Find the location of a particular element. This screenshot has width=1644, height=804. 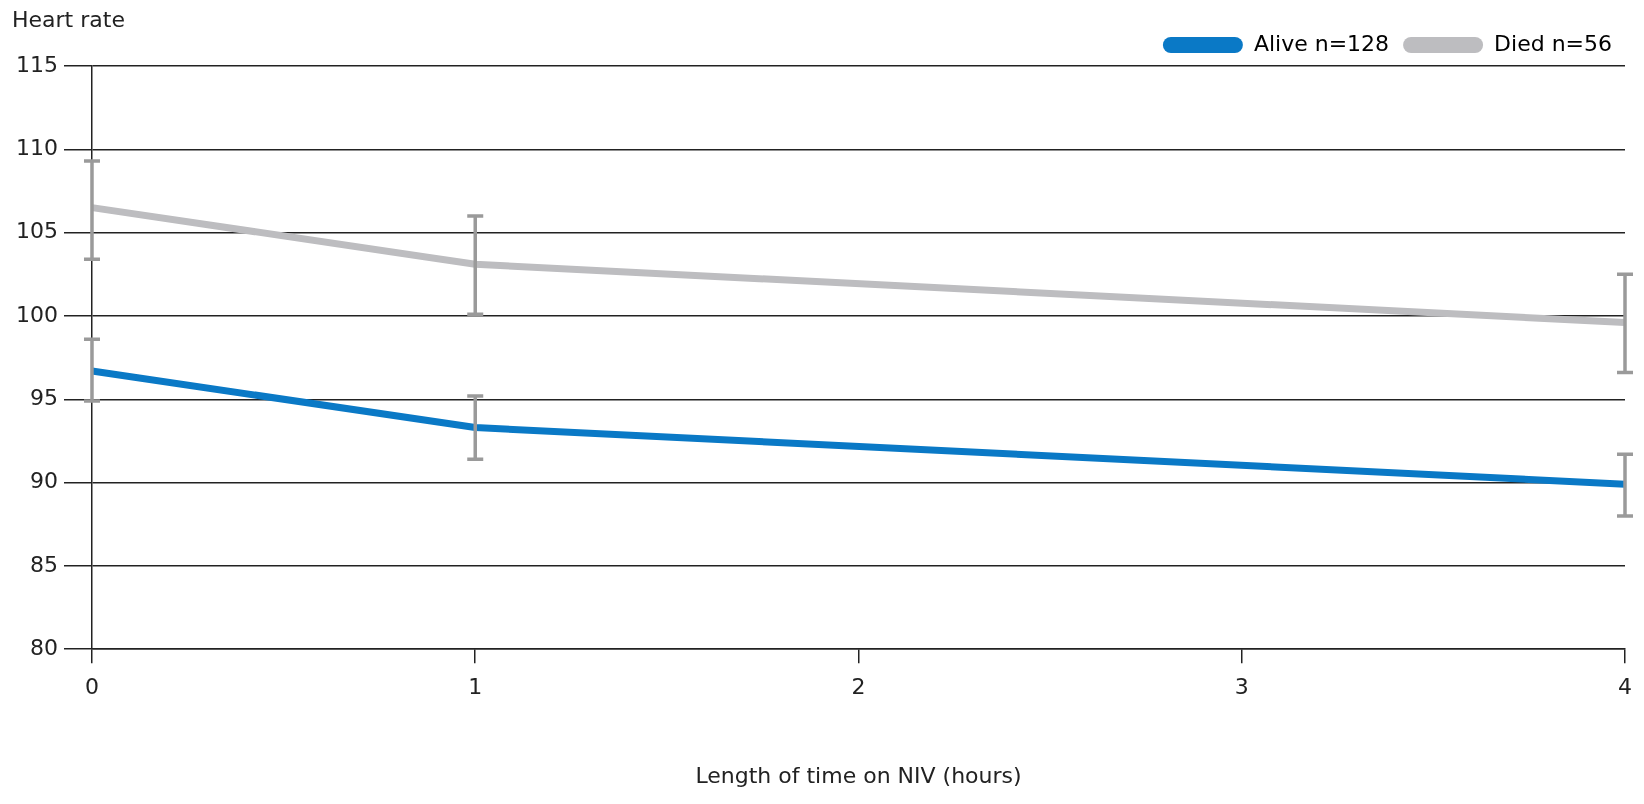

y-tick-label: 85 is located at coordinates (43, 564).